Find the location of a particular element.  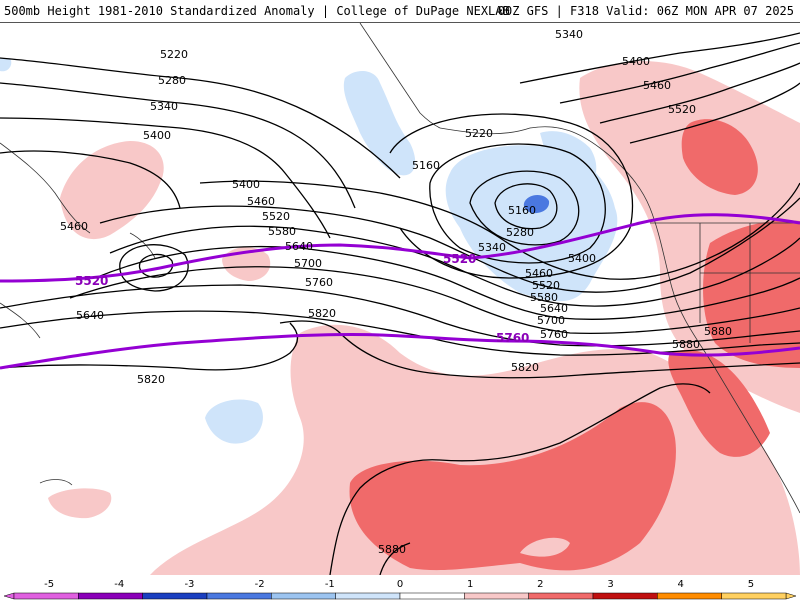

neg-anomaly-panhandle is located at coordinates (568, 159).